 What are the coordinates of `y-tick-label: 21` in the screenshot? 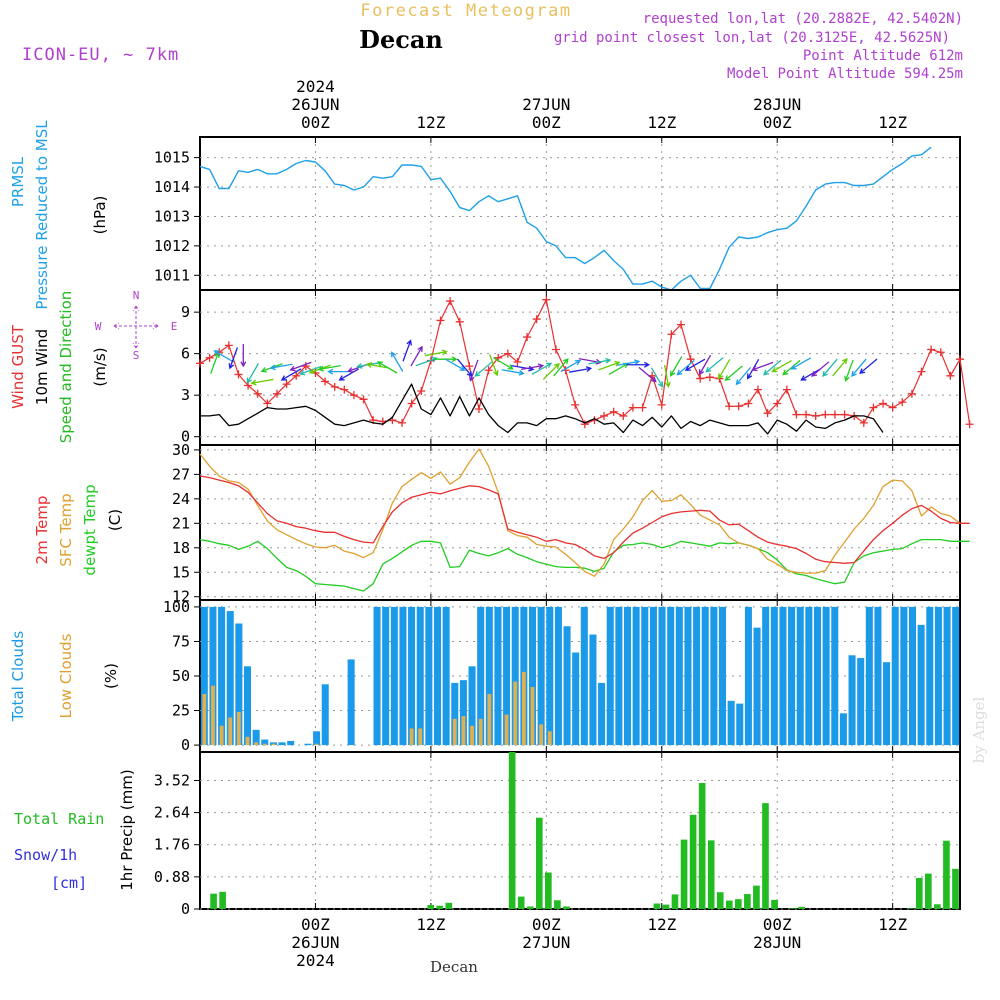 It's located at (181, 523).